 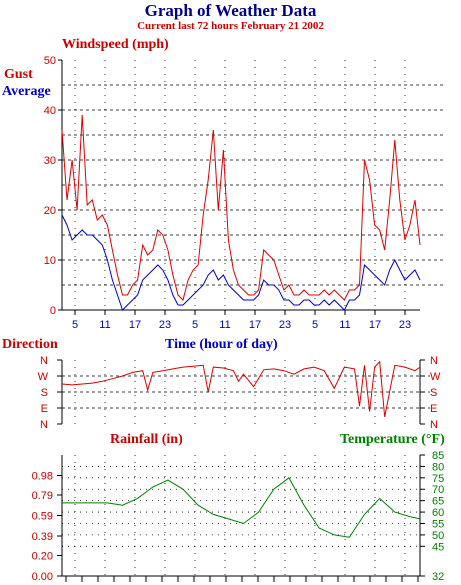 I want to click on direction-right-label: S, so click(x=433, y=393).